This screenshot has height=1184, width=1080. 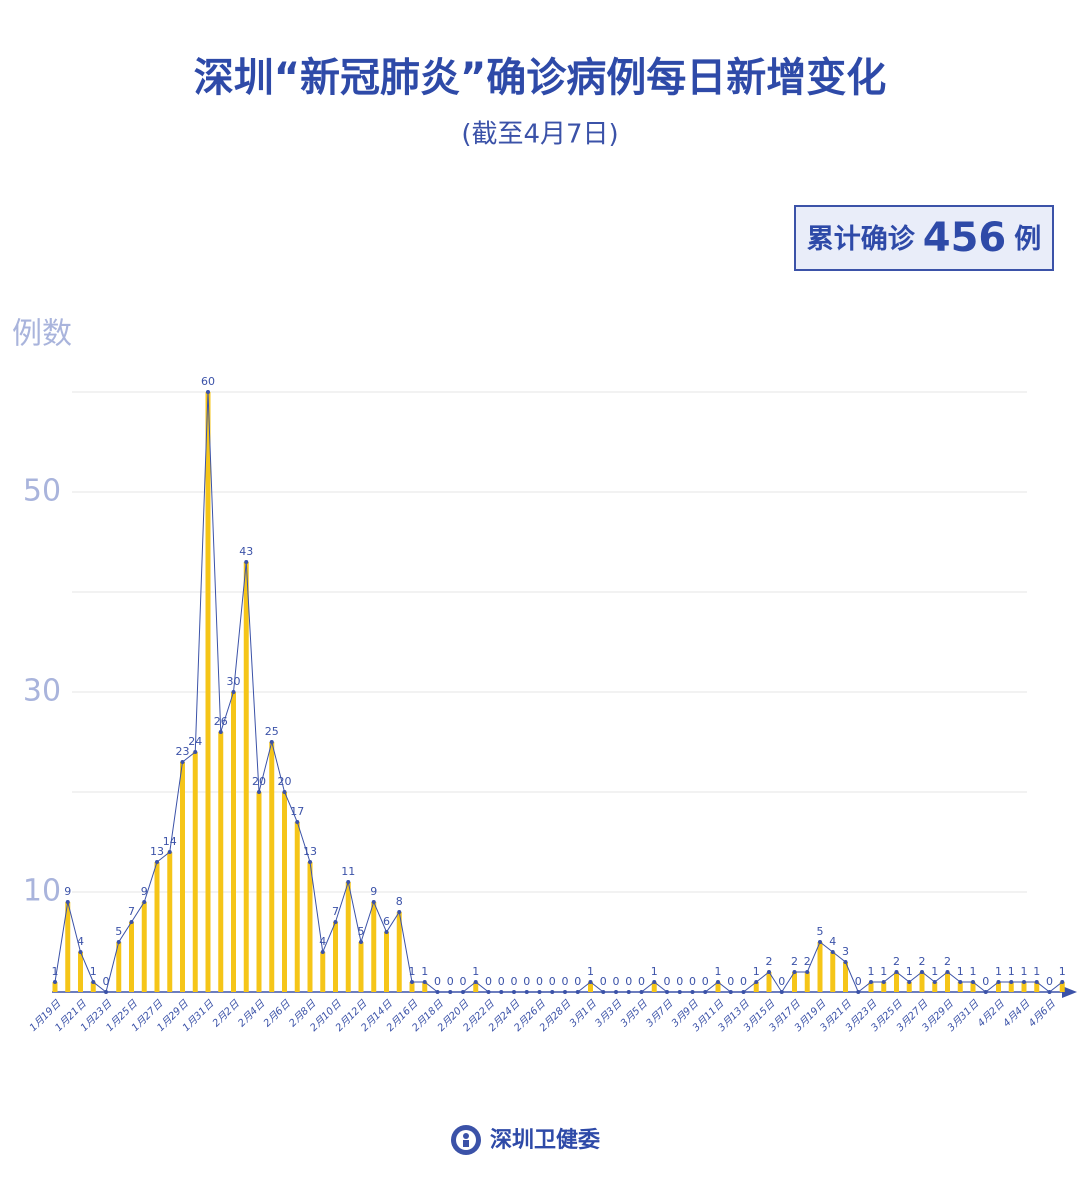 What do you see at coordinates (246, 551) in the screenshot?
I see `value-label: 43` at bounding box center [246, 551].